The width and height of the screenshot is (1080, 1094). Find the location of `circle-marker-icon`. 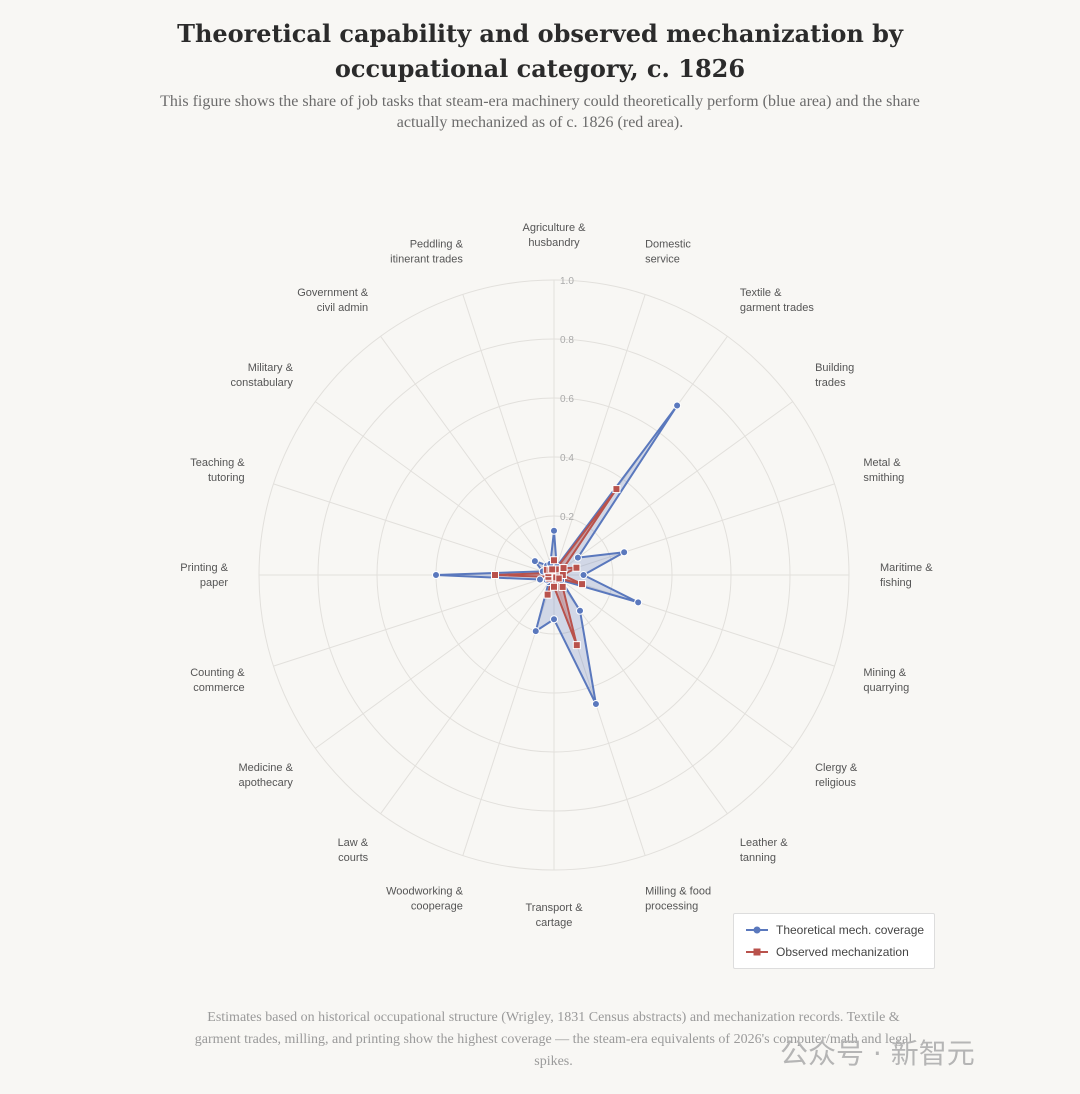

circle-marker-icon is located at coordinates (757, 930).